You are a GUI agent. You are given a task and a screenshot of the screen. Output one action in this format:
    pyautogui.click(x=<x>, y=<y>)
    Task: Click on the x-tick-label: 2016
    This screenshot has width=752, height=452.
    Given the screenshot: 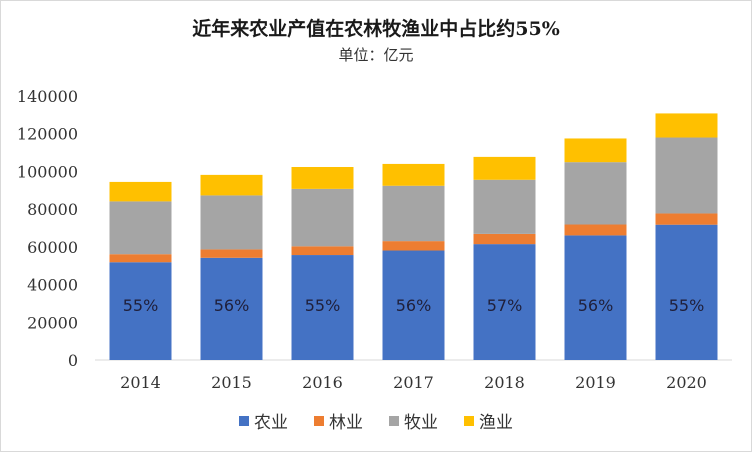 What is the action you would take?
    pyautogui.click(x=322, y=382)
    